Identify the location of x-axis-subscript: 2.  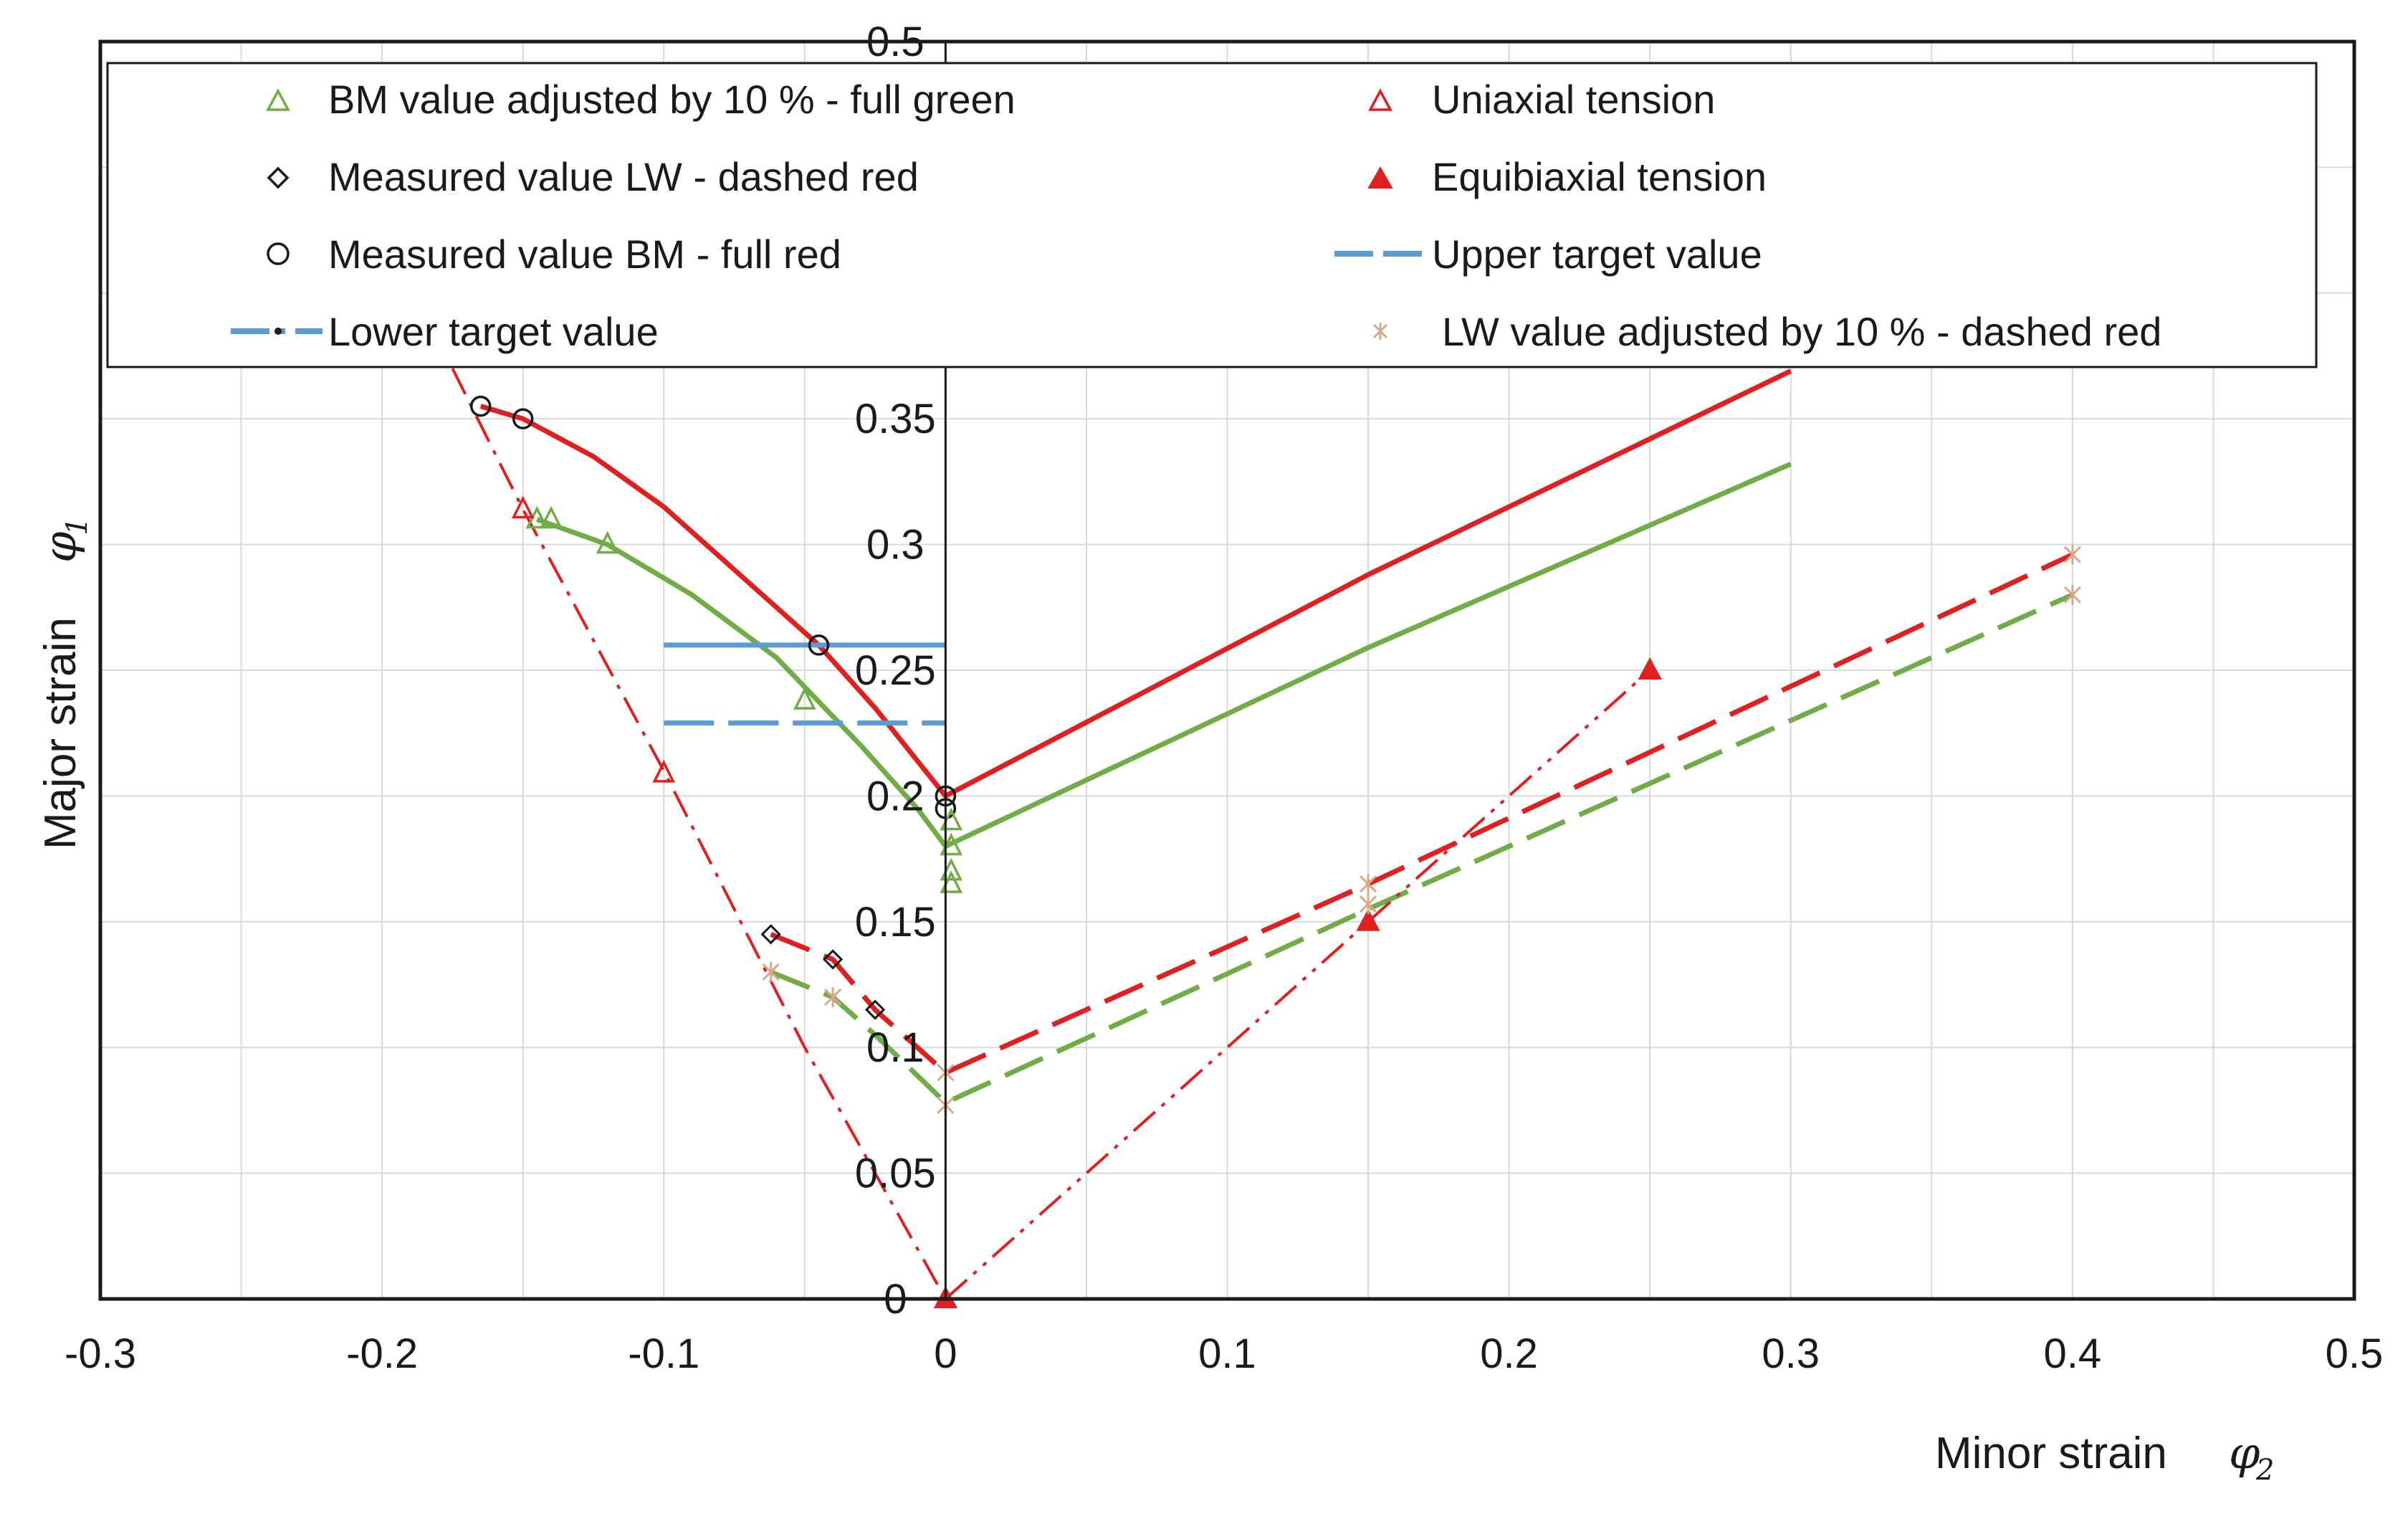
(2264, 1470).